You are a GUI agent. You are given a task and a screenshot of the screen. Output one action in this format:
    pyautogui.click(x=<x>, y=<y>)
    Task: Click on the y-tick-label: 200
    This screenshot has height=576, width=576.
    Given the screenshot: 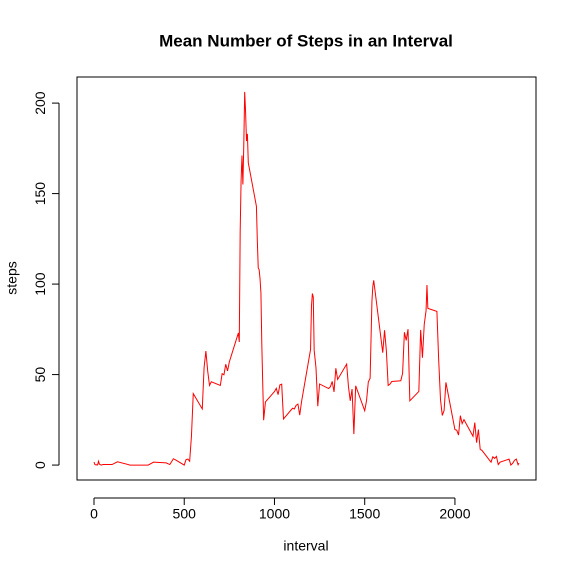 What is the action you would take?
    pyautogui.click(x=40, y=103)
    